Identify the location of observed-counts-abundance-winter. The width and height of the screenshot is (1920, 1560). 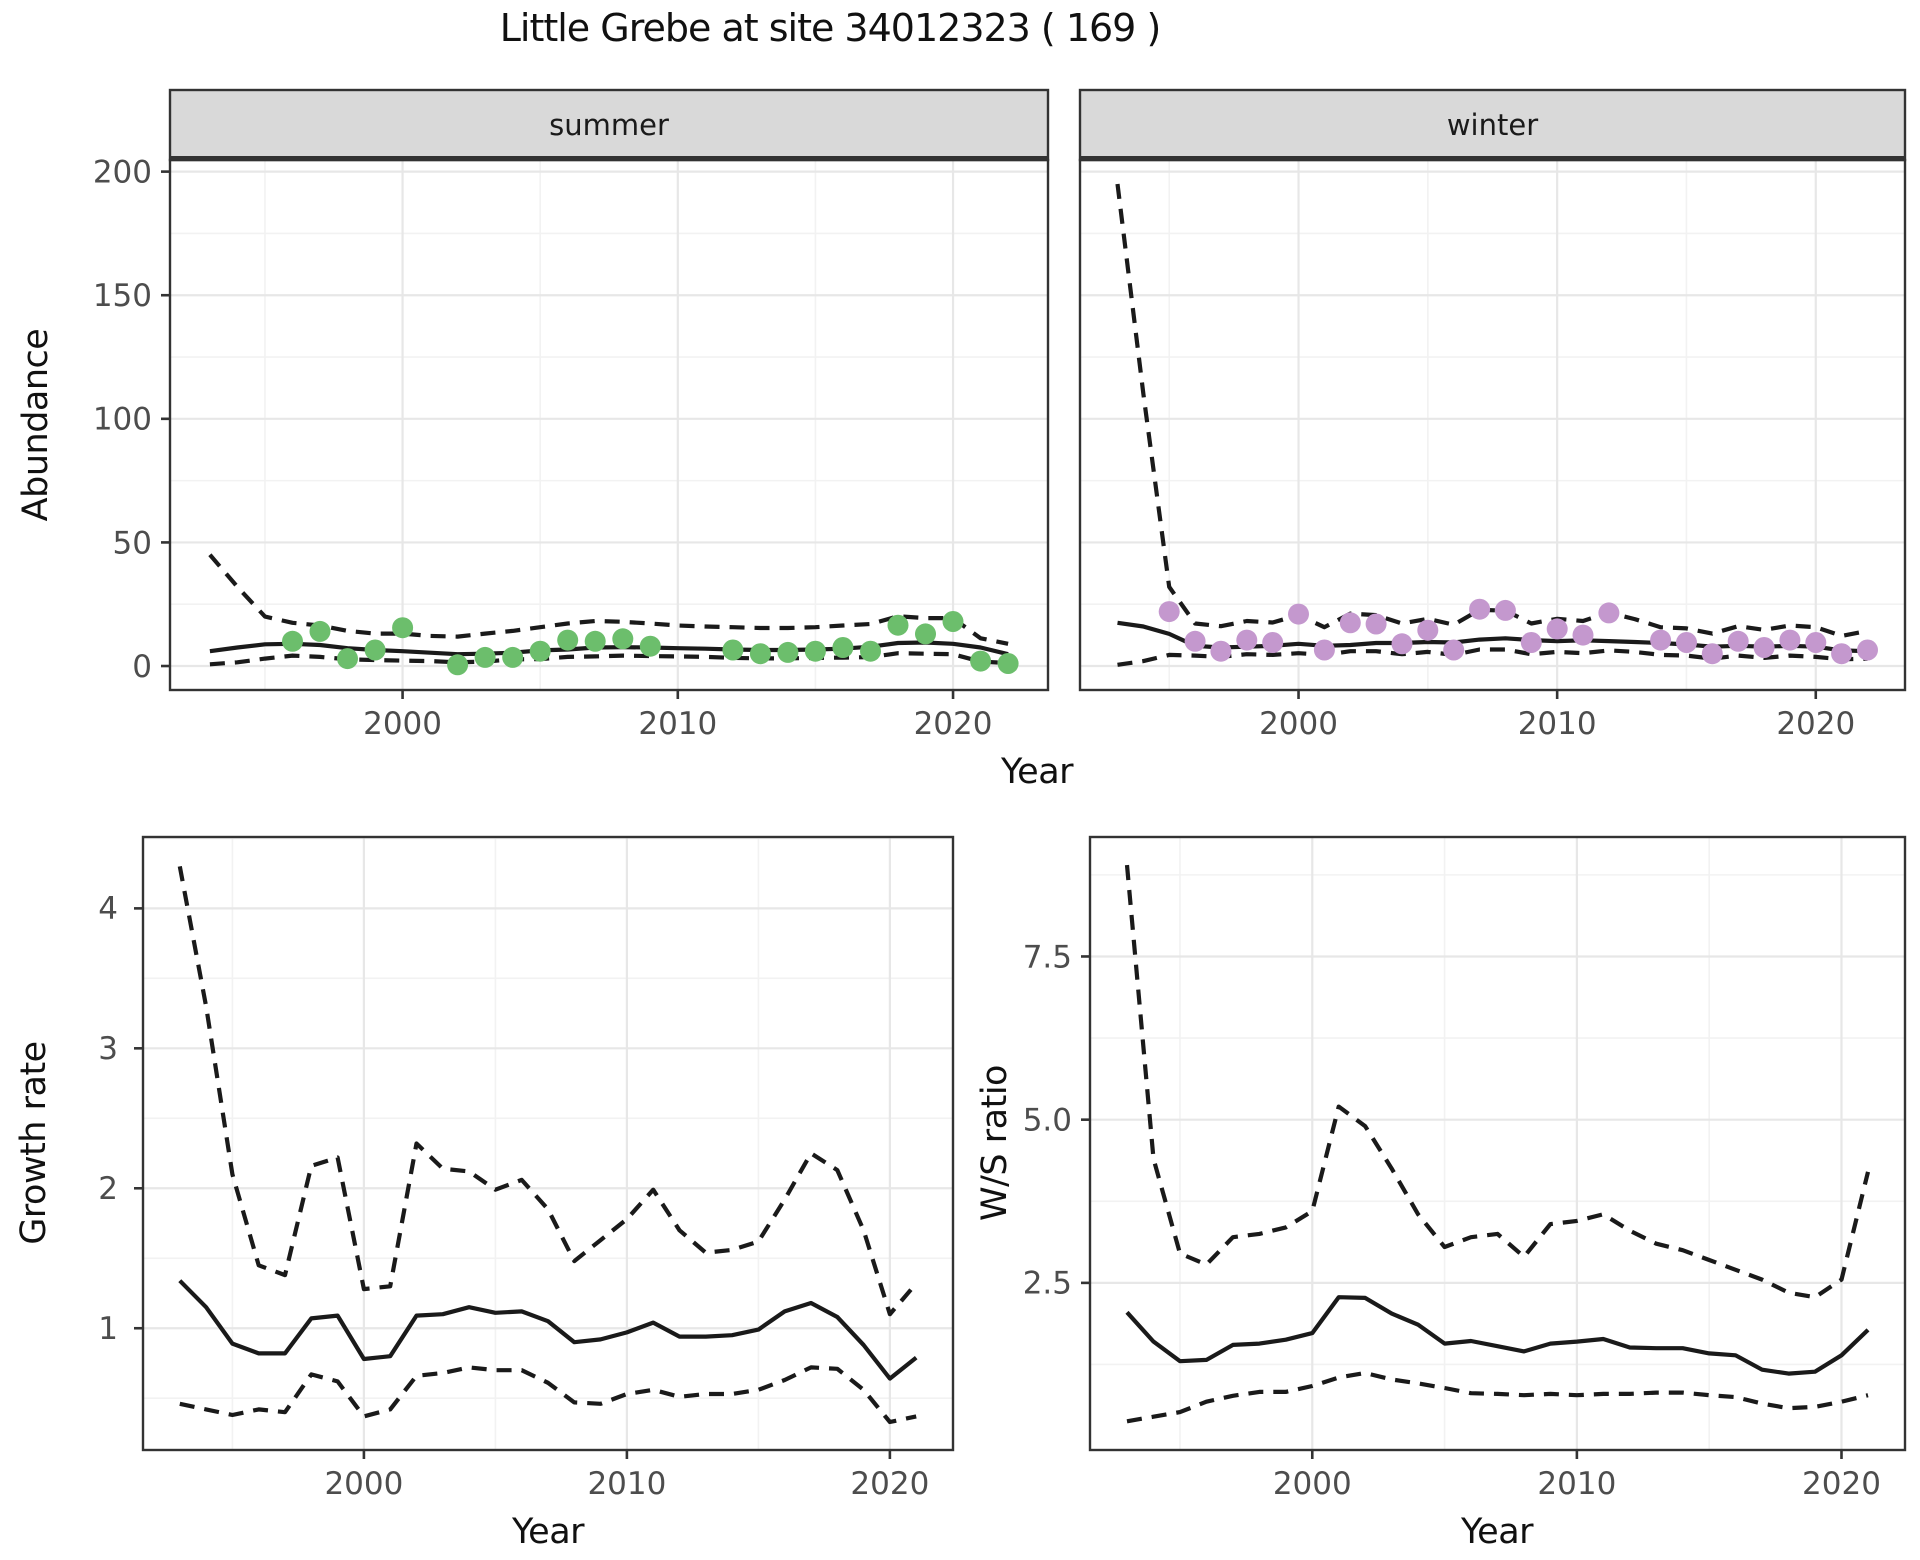
(1518, 631).